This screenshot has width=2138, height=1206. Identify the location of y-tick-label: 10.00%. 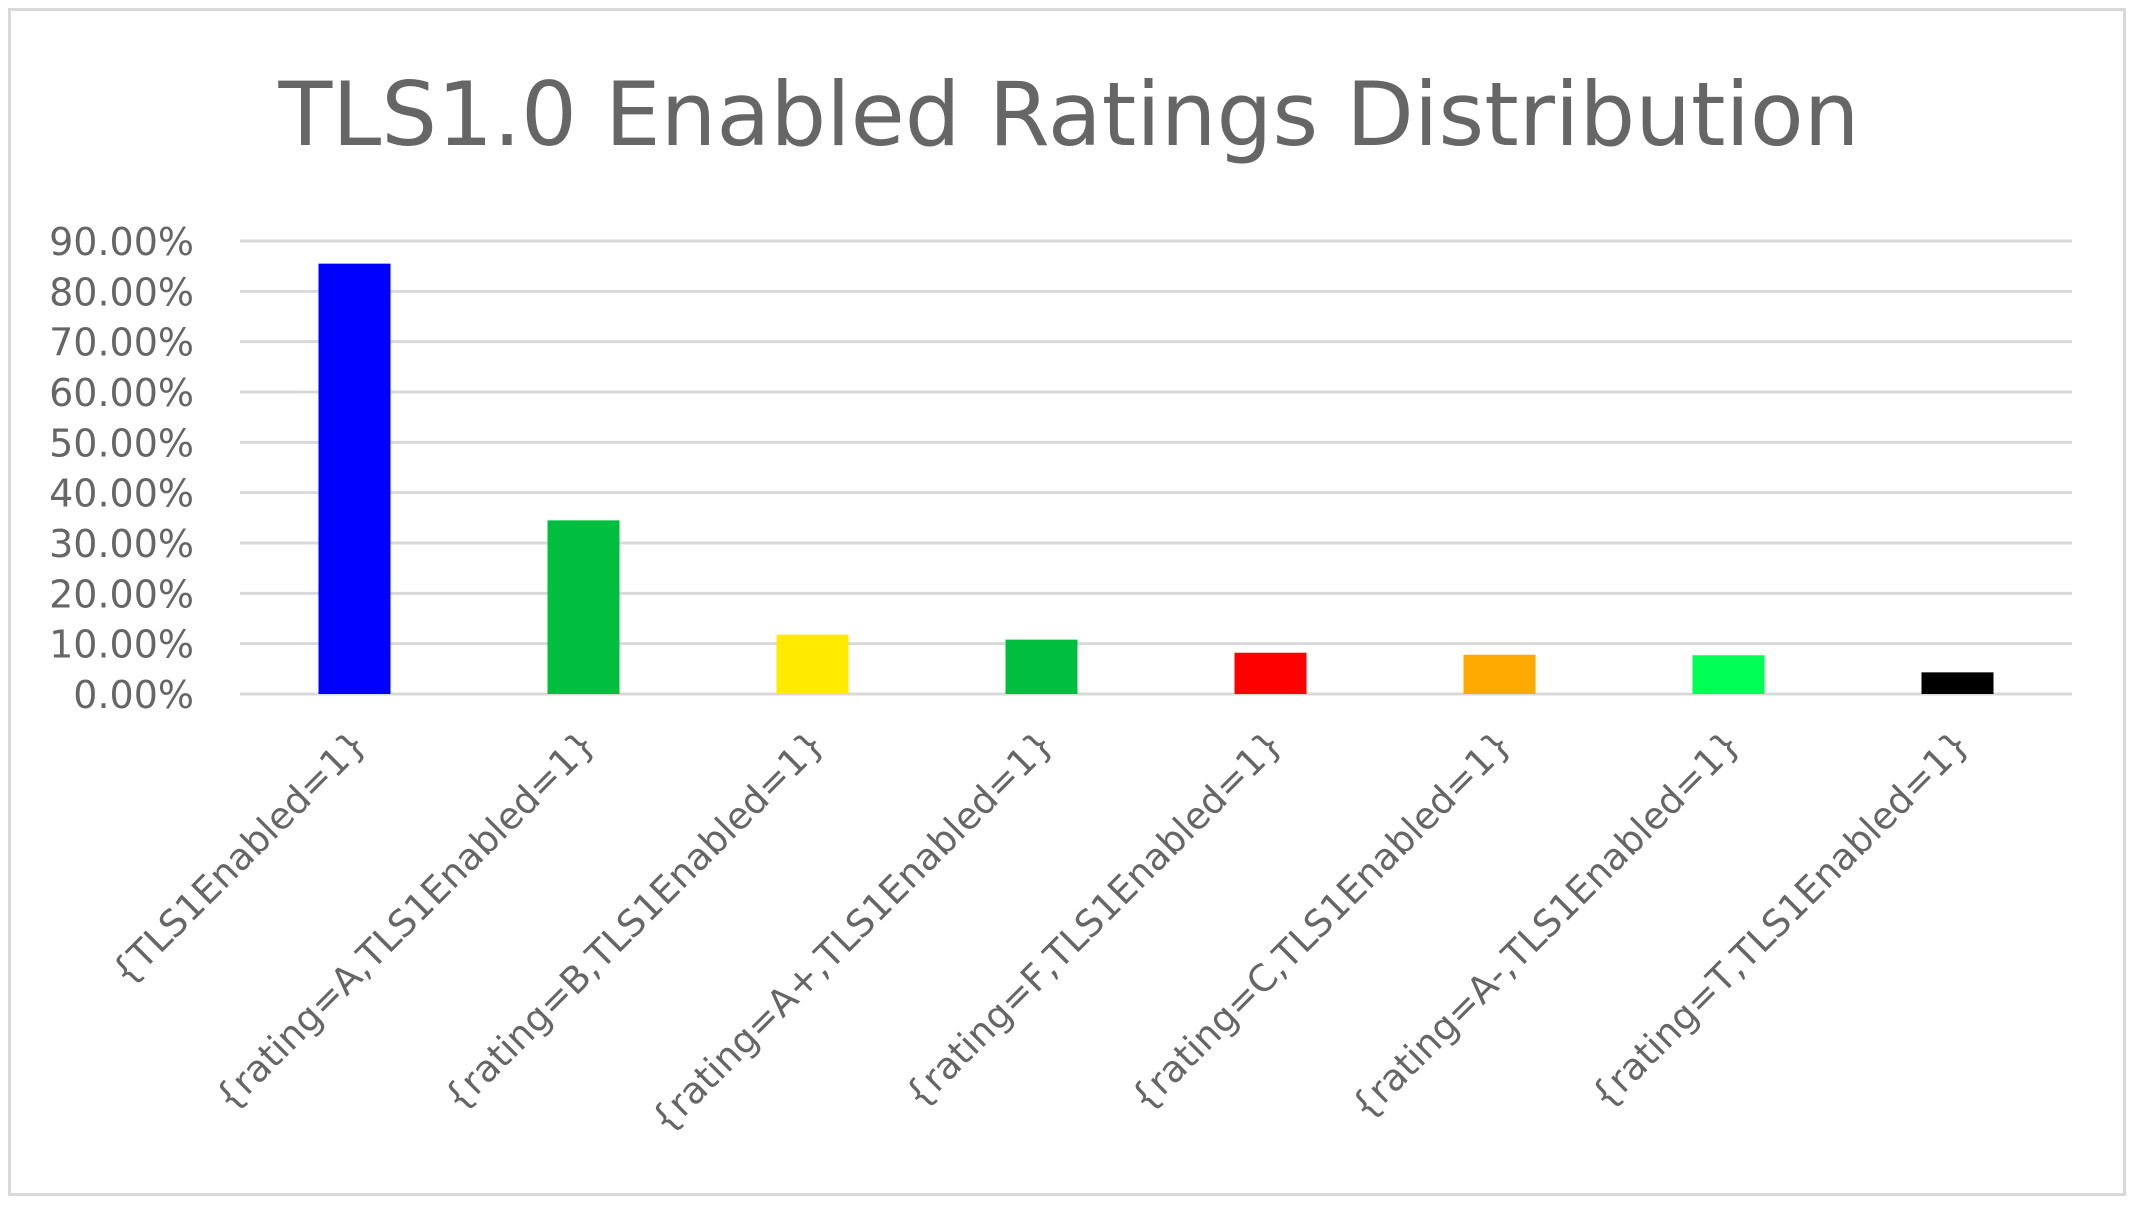
(121, 645).